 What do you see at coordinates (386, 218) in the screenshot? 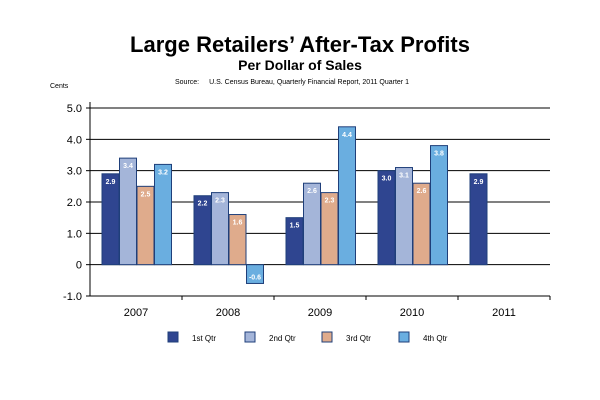
I see `bar-2010-q1` at bounding box center [386, 218].